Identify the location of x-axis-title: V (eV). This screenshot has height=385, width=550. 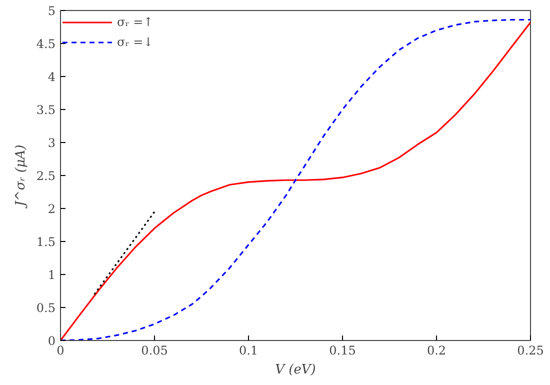
(295, 370).